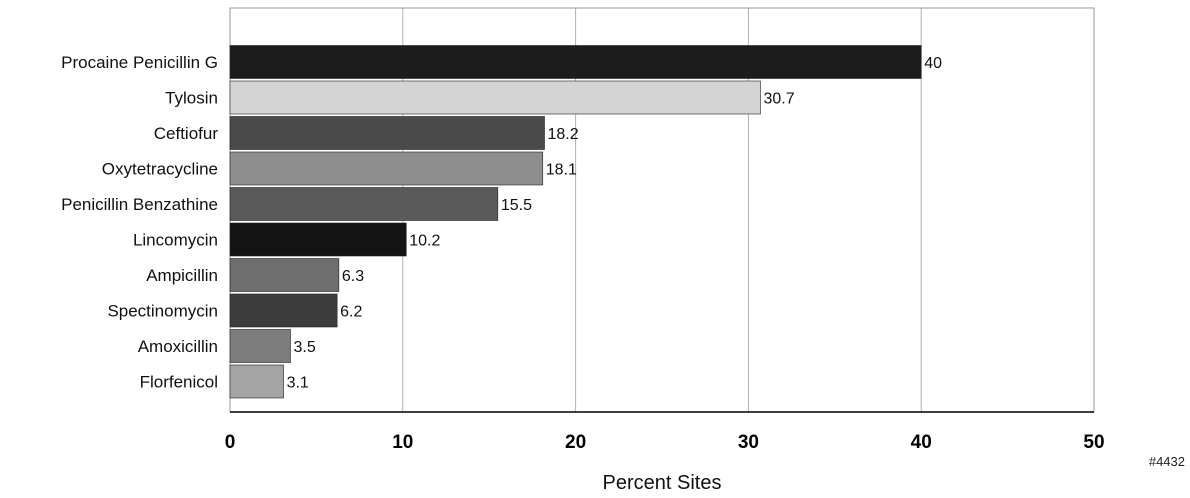 This screenshot has height=498, width=1190. Describe the element at coordinates (178, 346) in the screenshot. I see `category-label: Amoxicillin` at that location.